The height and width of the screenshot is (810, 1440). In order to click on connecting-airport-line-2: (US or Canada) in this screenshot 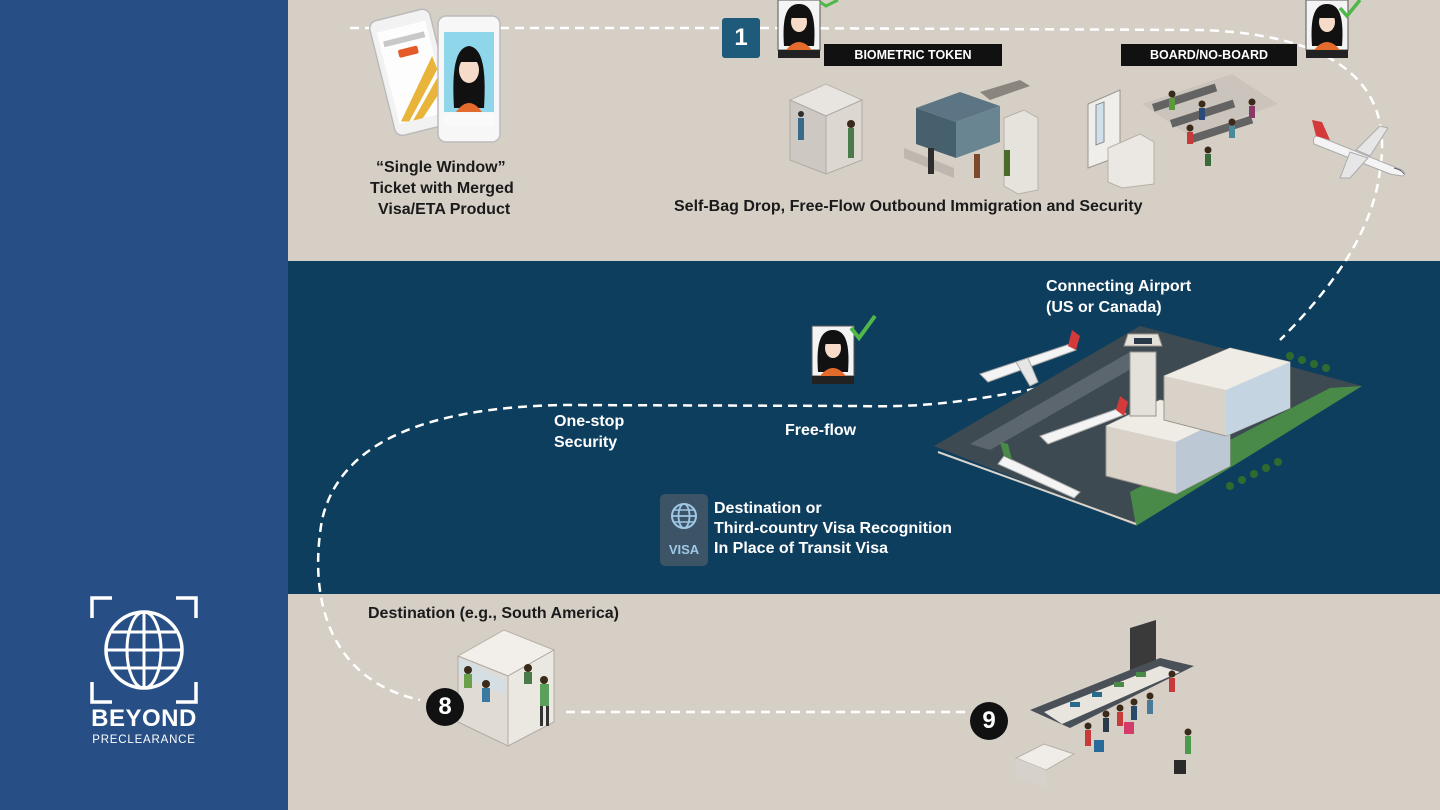, I will do `click(1104, 307)`.